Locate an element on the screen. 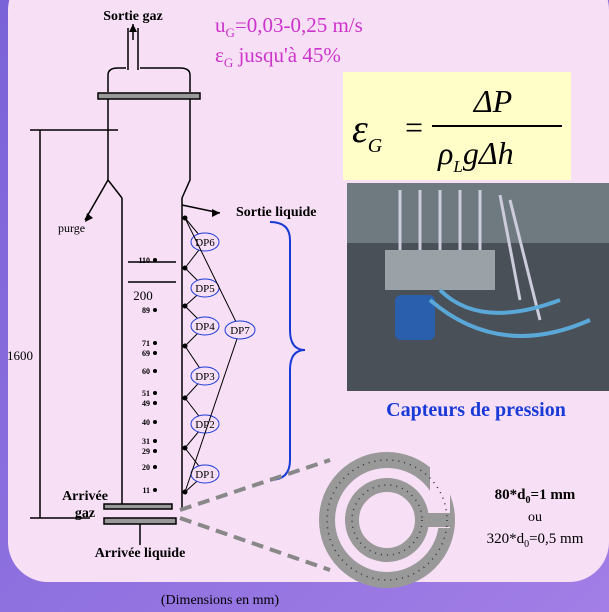 This screenshot has width=609, height=612. sensor-photo is located at coordinates (478, 287).